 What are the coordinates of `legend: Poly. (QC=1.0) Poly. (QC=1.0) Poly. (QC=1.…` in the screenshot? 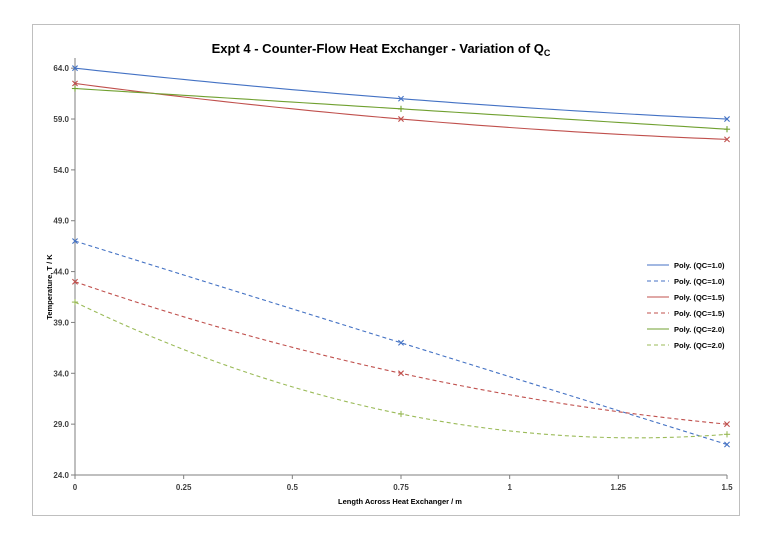 It's located at (686, 305).